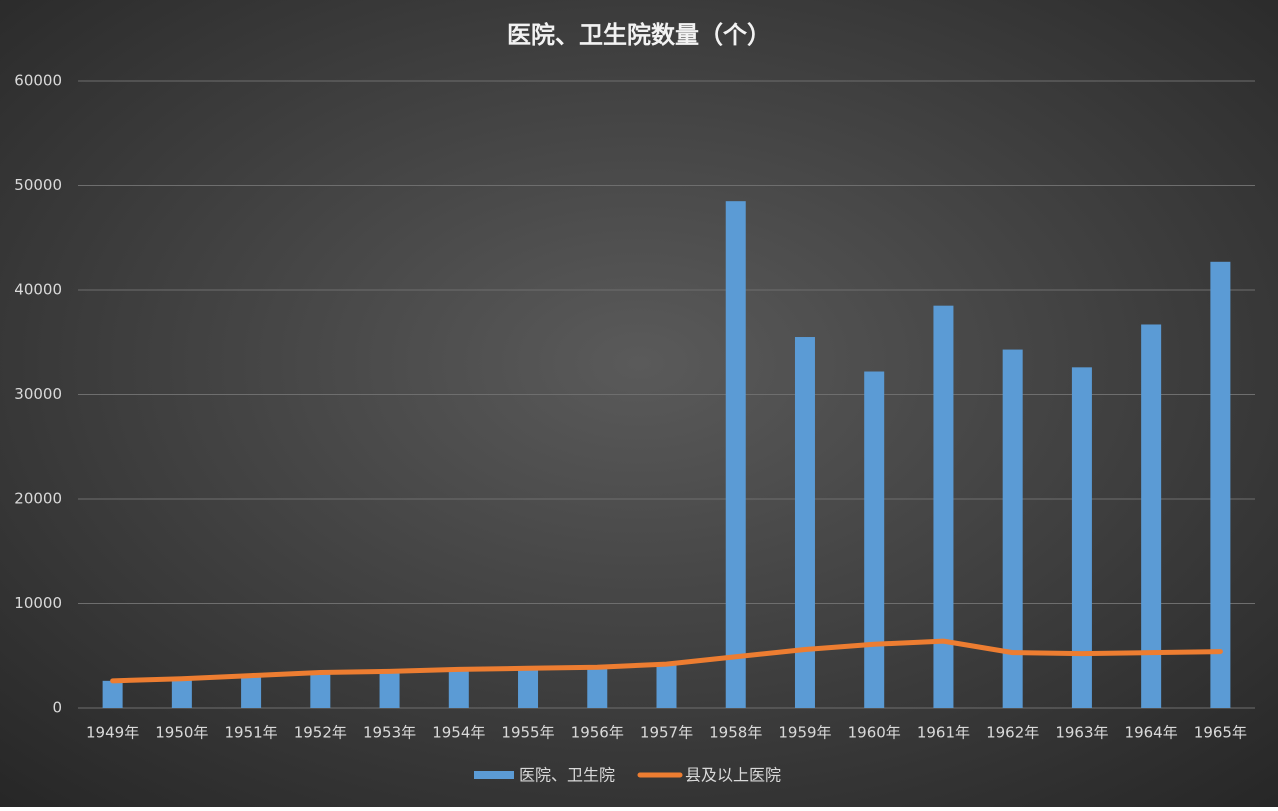 The width and height of the screenshot is (1278, 811). I want to click on x-tick-label: 1957年, so click(666, 733).